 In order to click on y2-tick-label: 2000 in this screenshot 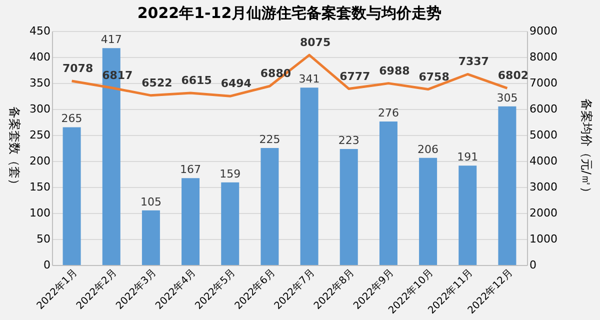, I will do `click(544, 213)`.